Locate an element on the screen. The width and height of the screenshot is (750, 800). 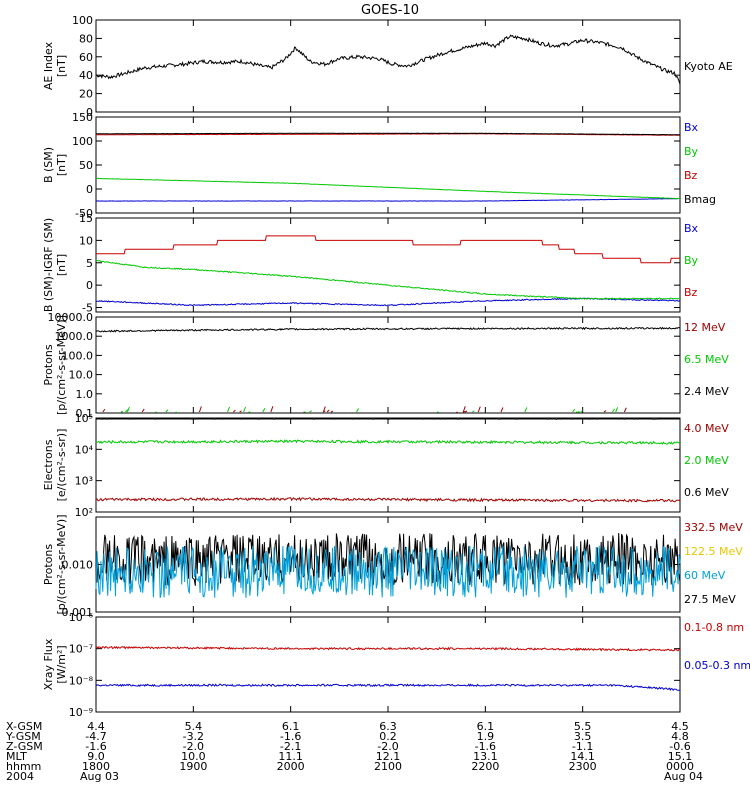
x-column-value: 1.9 is located at coordinates (486, 736).